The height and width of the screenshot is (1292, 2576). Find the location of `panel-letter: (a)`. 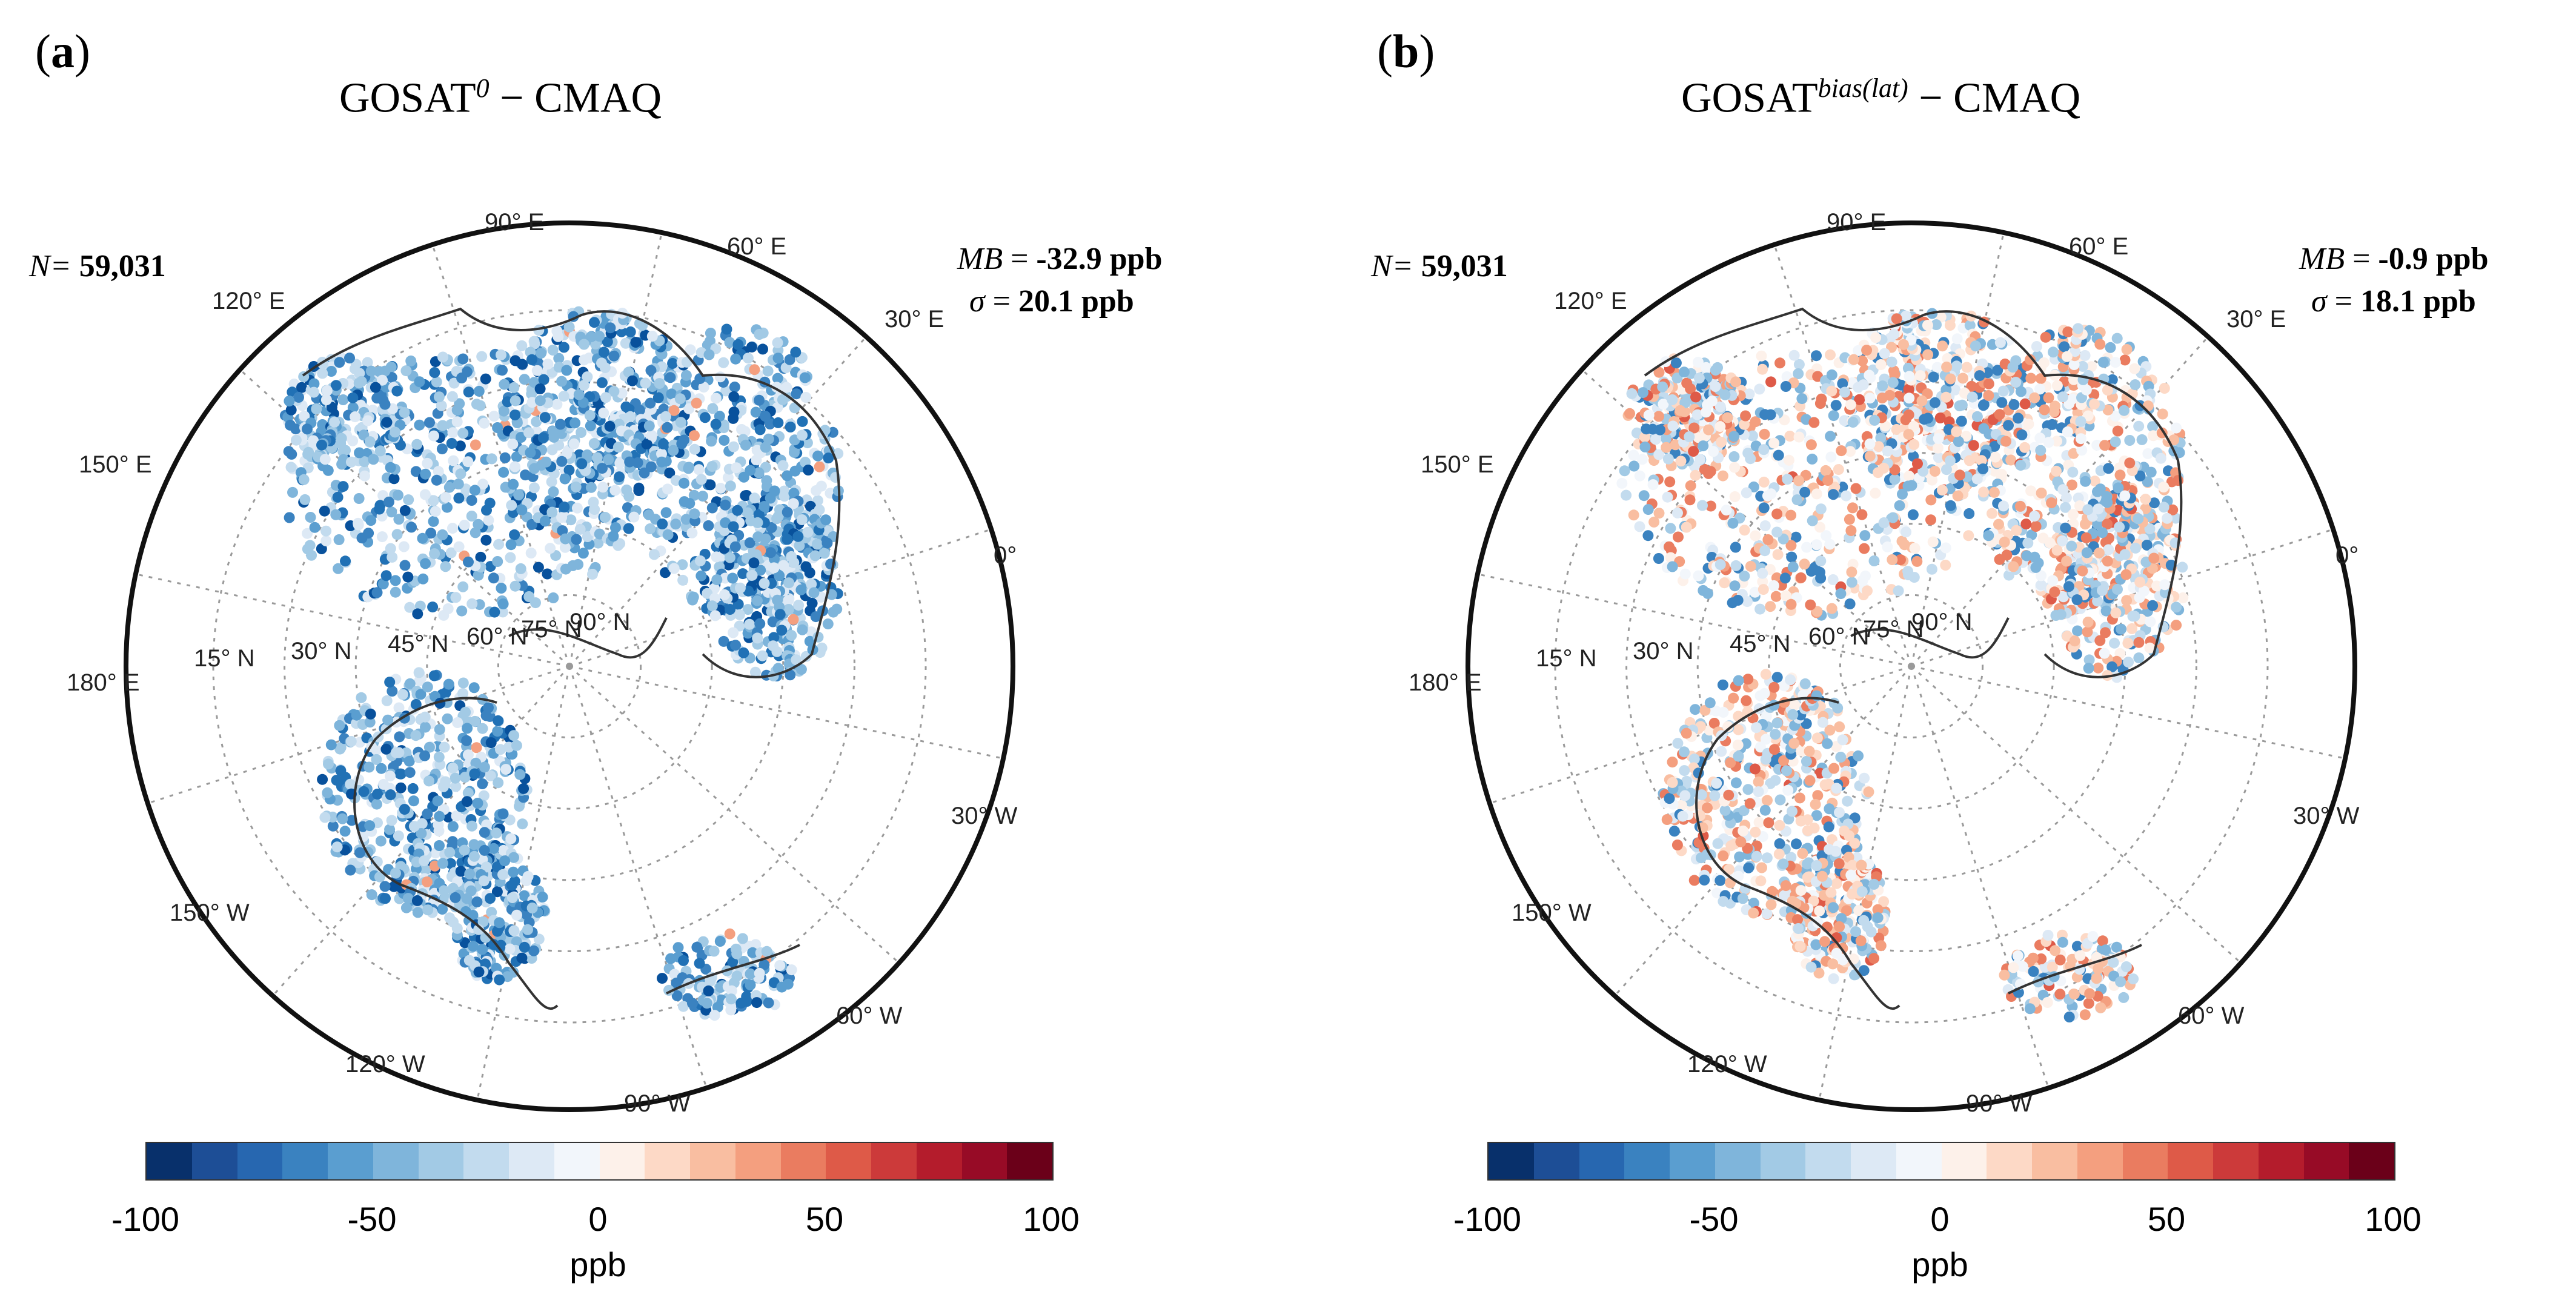

panel-letter: (a) is located at coordinates (62, 51).